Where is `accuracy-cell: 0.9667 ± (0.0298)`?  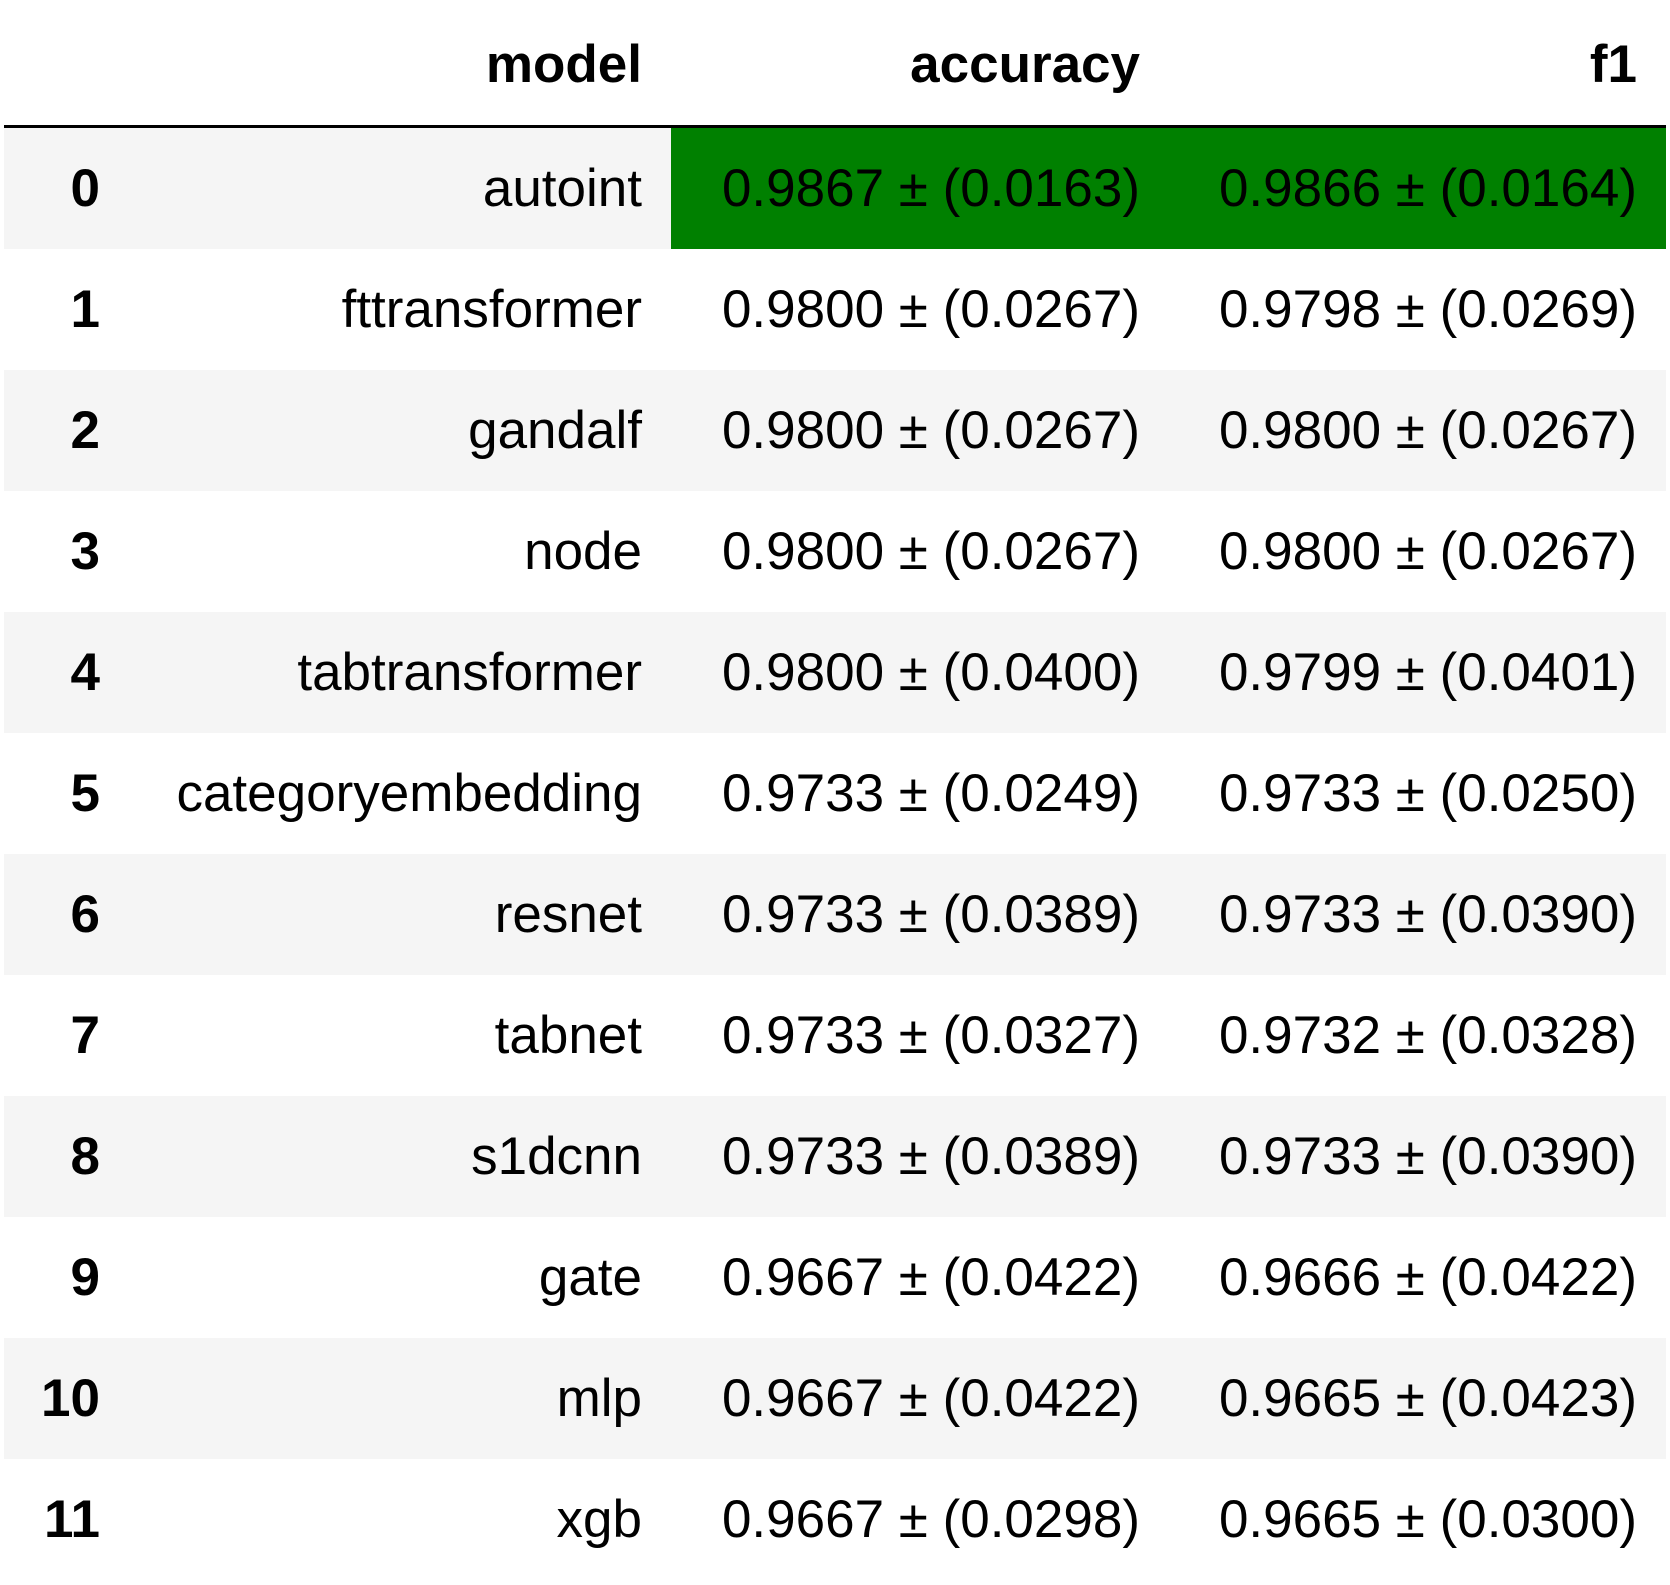
accuracy-cell: 0.9667 ± (0.0298) is located at coordinates (930, 1519).